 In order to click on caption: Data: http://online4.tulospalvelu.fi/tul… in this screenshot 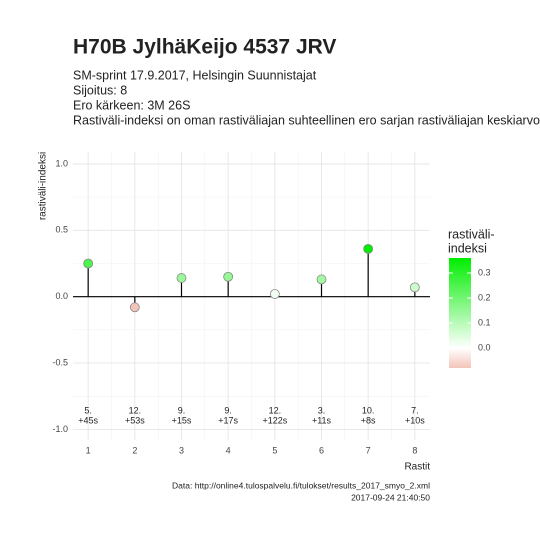, I will do `click(301, 485)`.